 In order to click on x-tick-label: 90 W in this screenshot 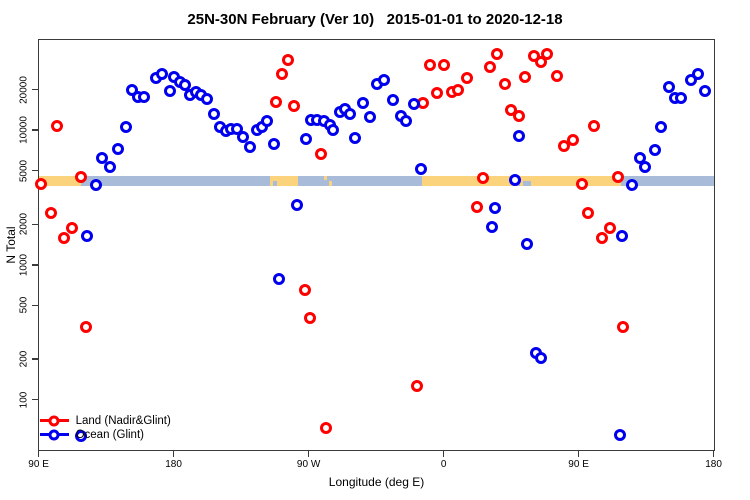, I will do `click(308, 464)`.